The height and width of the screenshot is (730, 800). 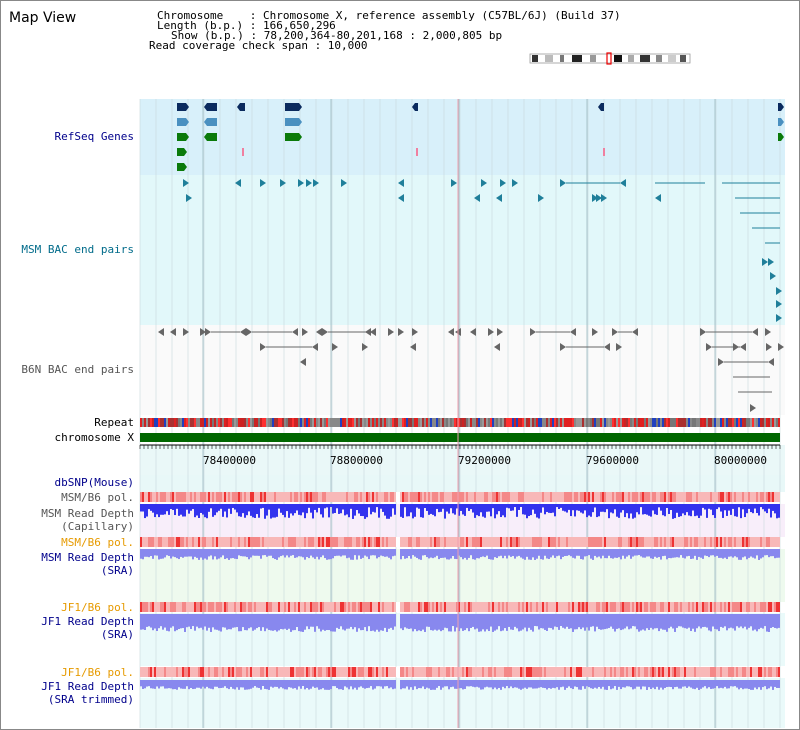 I want to click on track-label-msm-depth-capillary: MSM Read Depth, so click(x=87, y=513).